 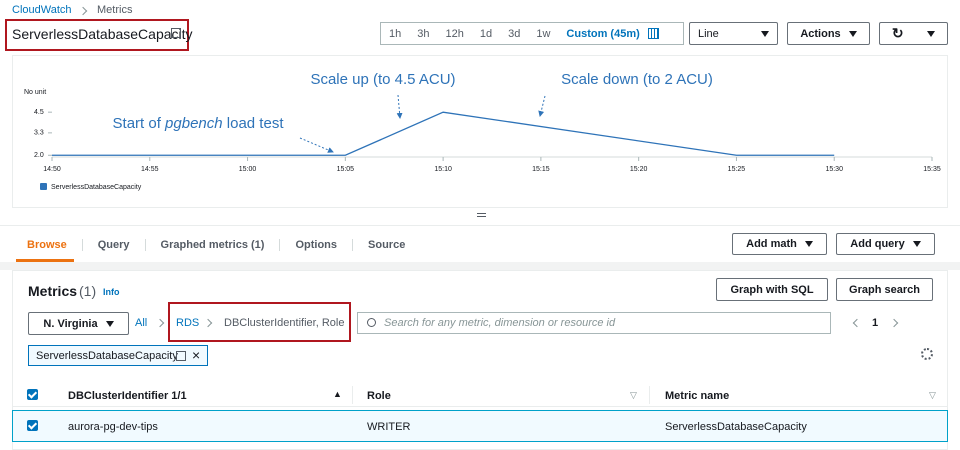 I want to click on region-select: N. Virginia, so click(x=78, y=323).